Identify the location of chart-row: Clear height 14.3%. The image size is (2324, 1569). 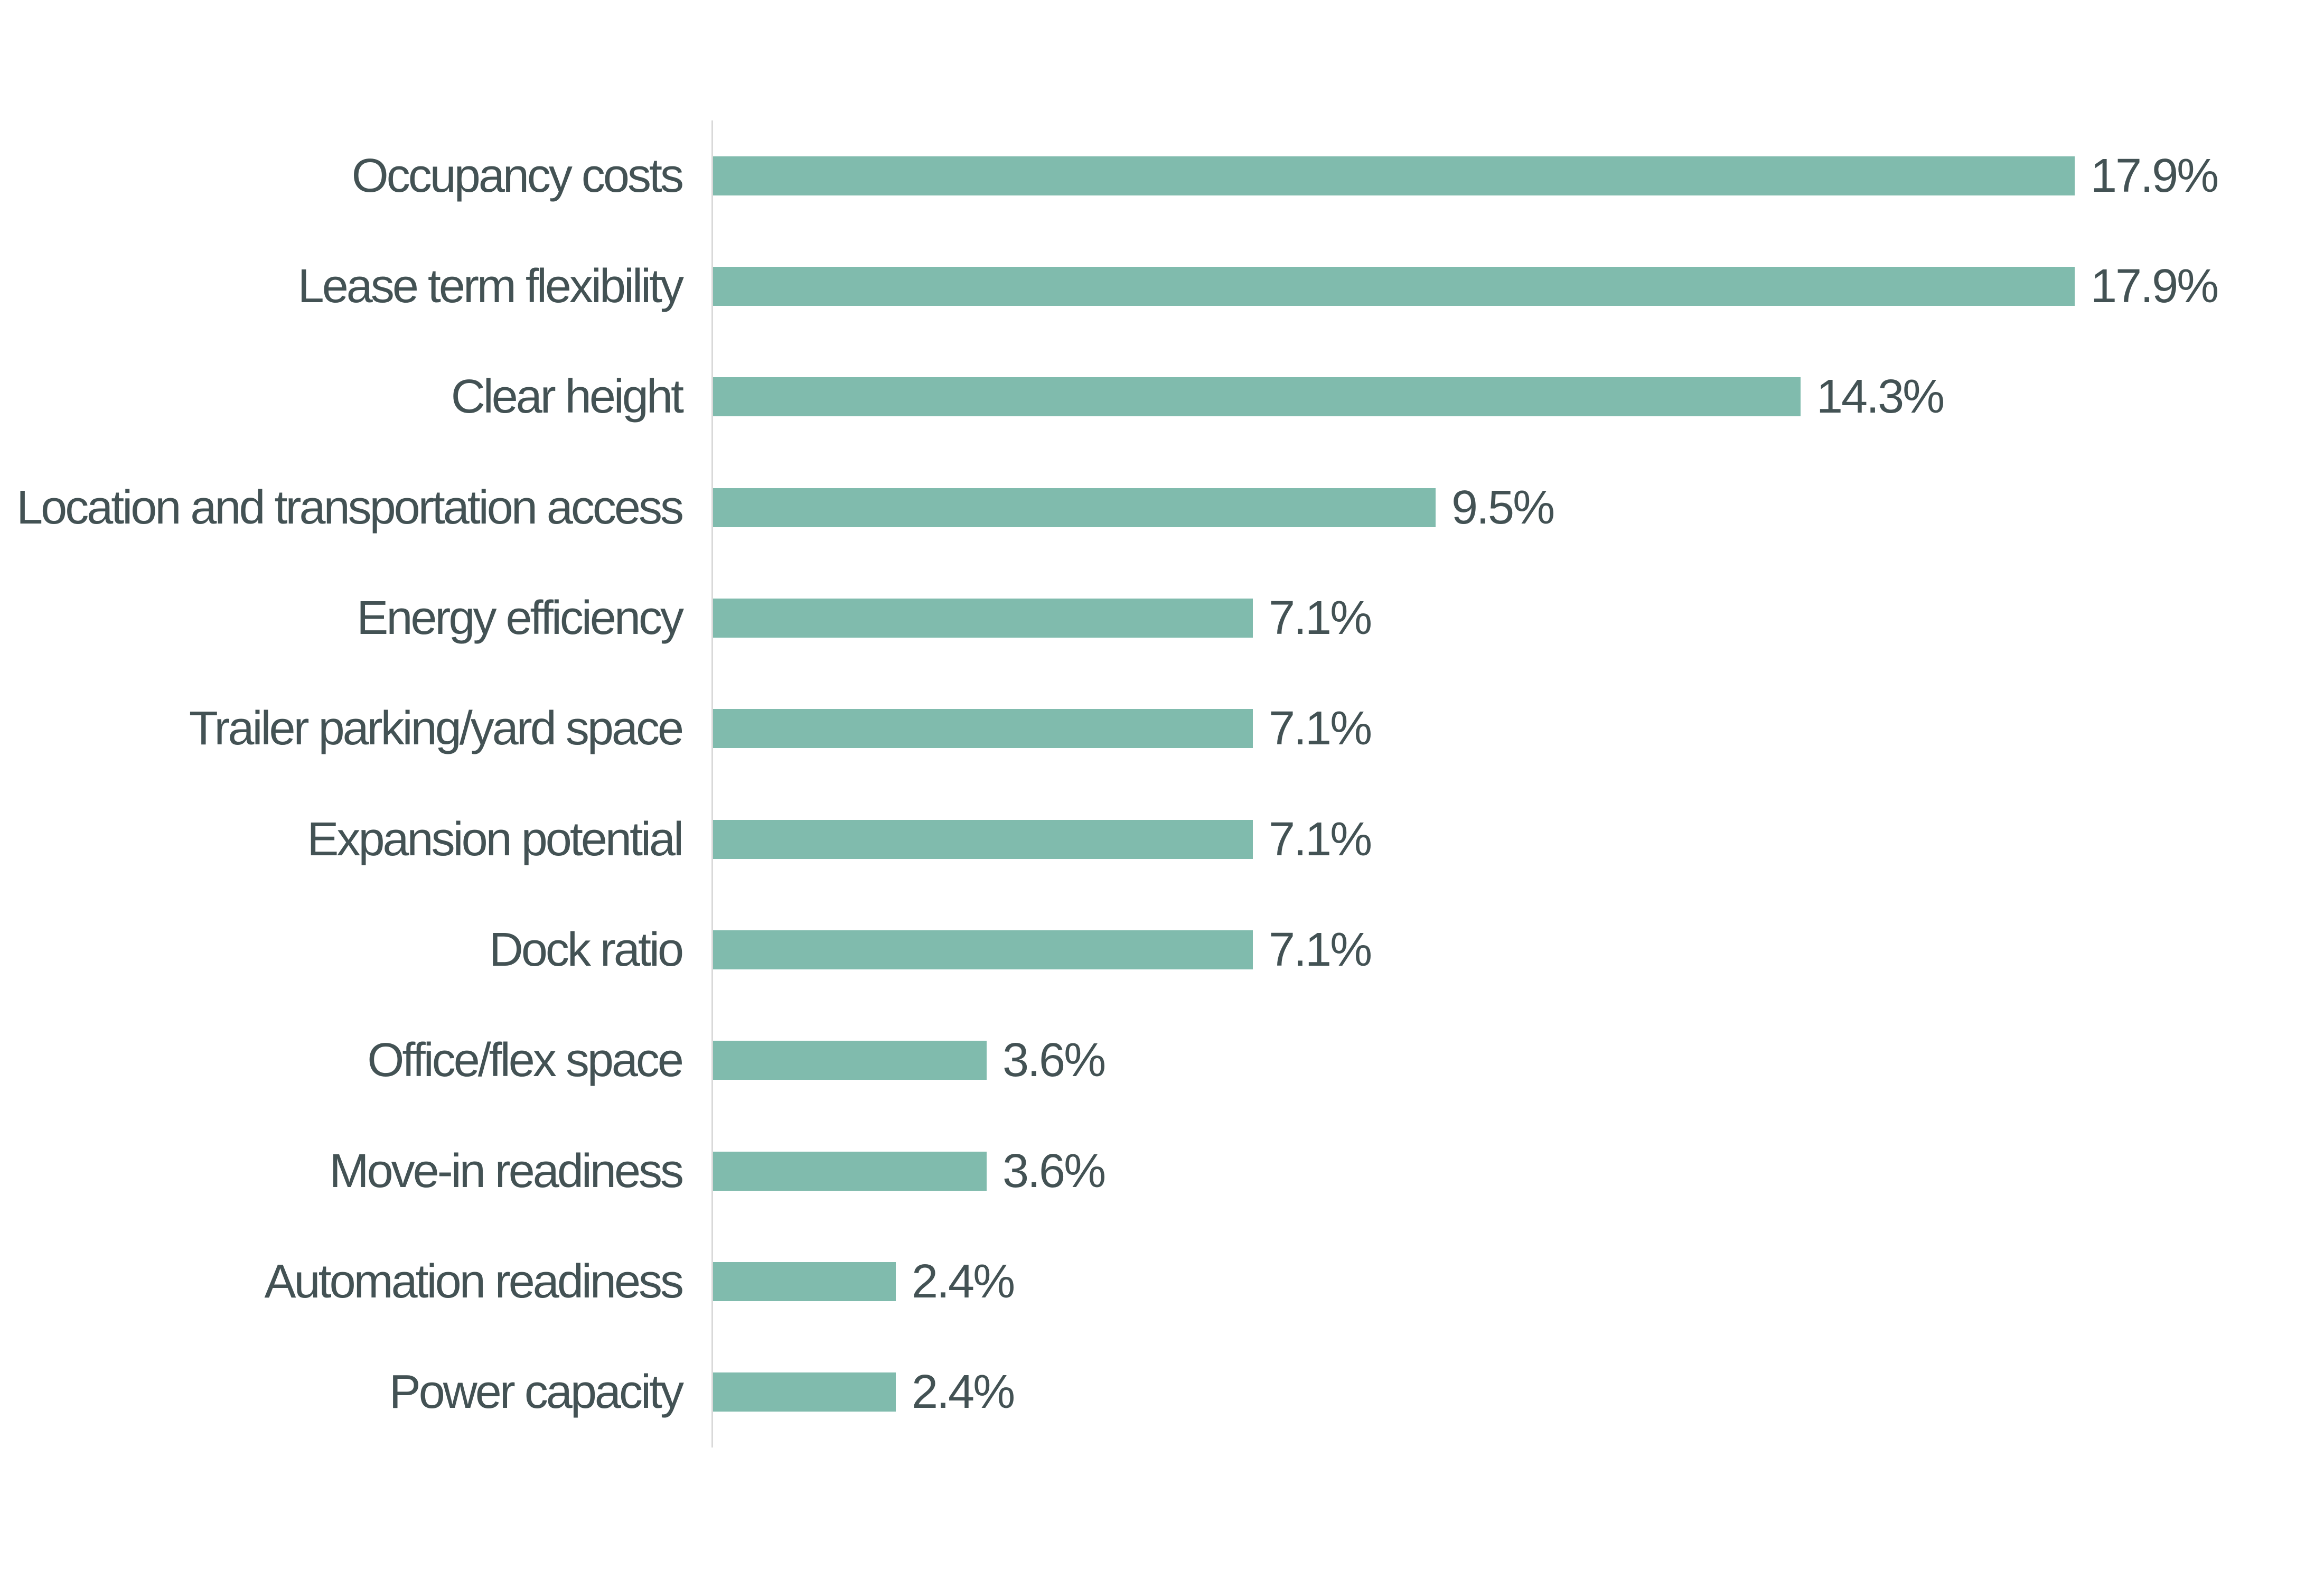
(1162, 397).